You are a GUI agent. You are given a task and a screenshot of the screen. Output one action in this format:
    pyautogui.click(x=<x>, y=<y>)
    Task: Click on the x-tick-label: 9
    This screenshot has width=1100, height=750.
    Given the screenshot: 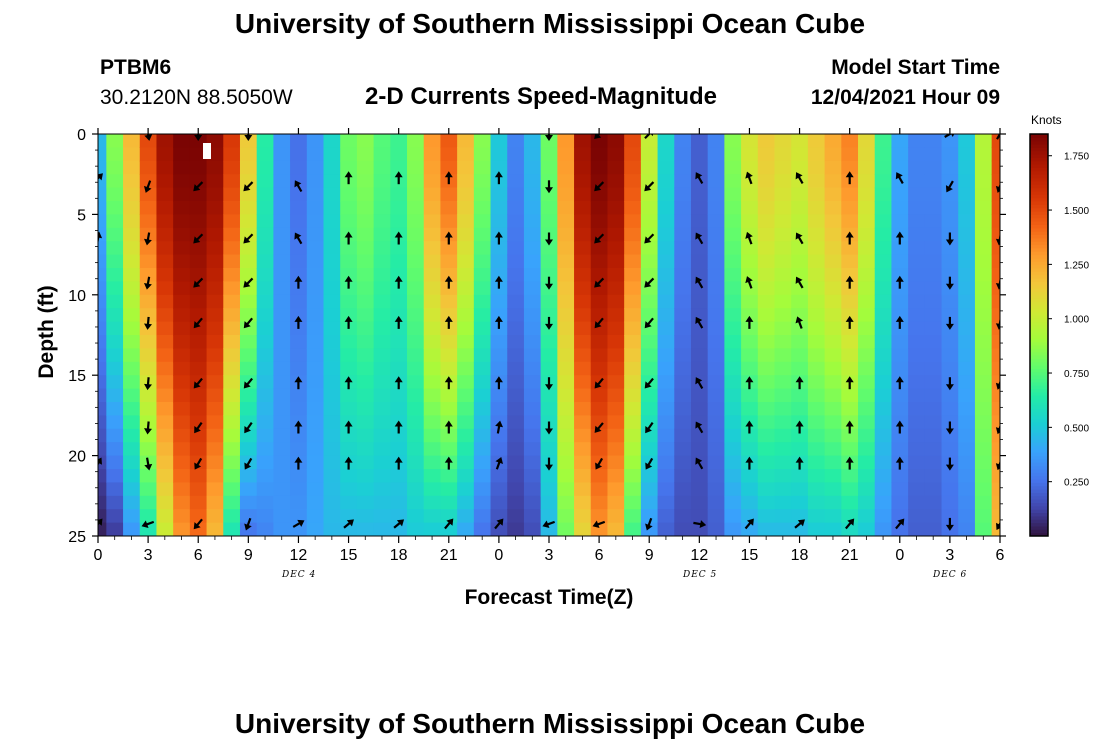 What is the action you would take?
    pyautogui.click(x=649, y=555)
    